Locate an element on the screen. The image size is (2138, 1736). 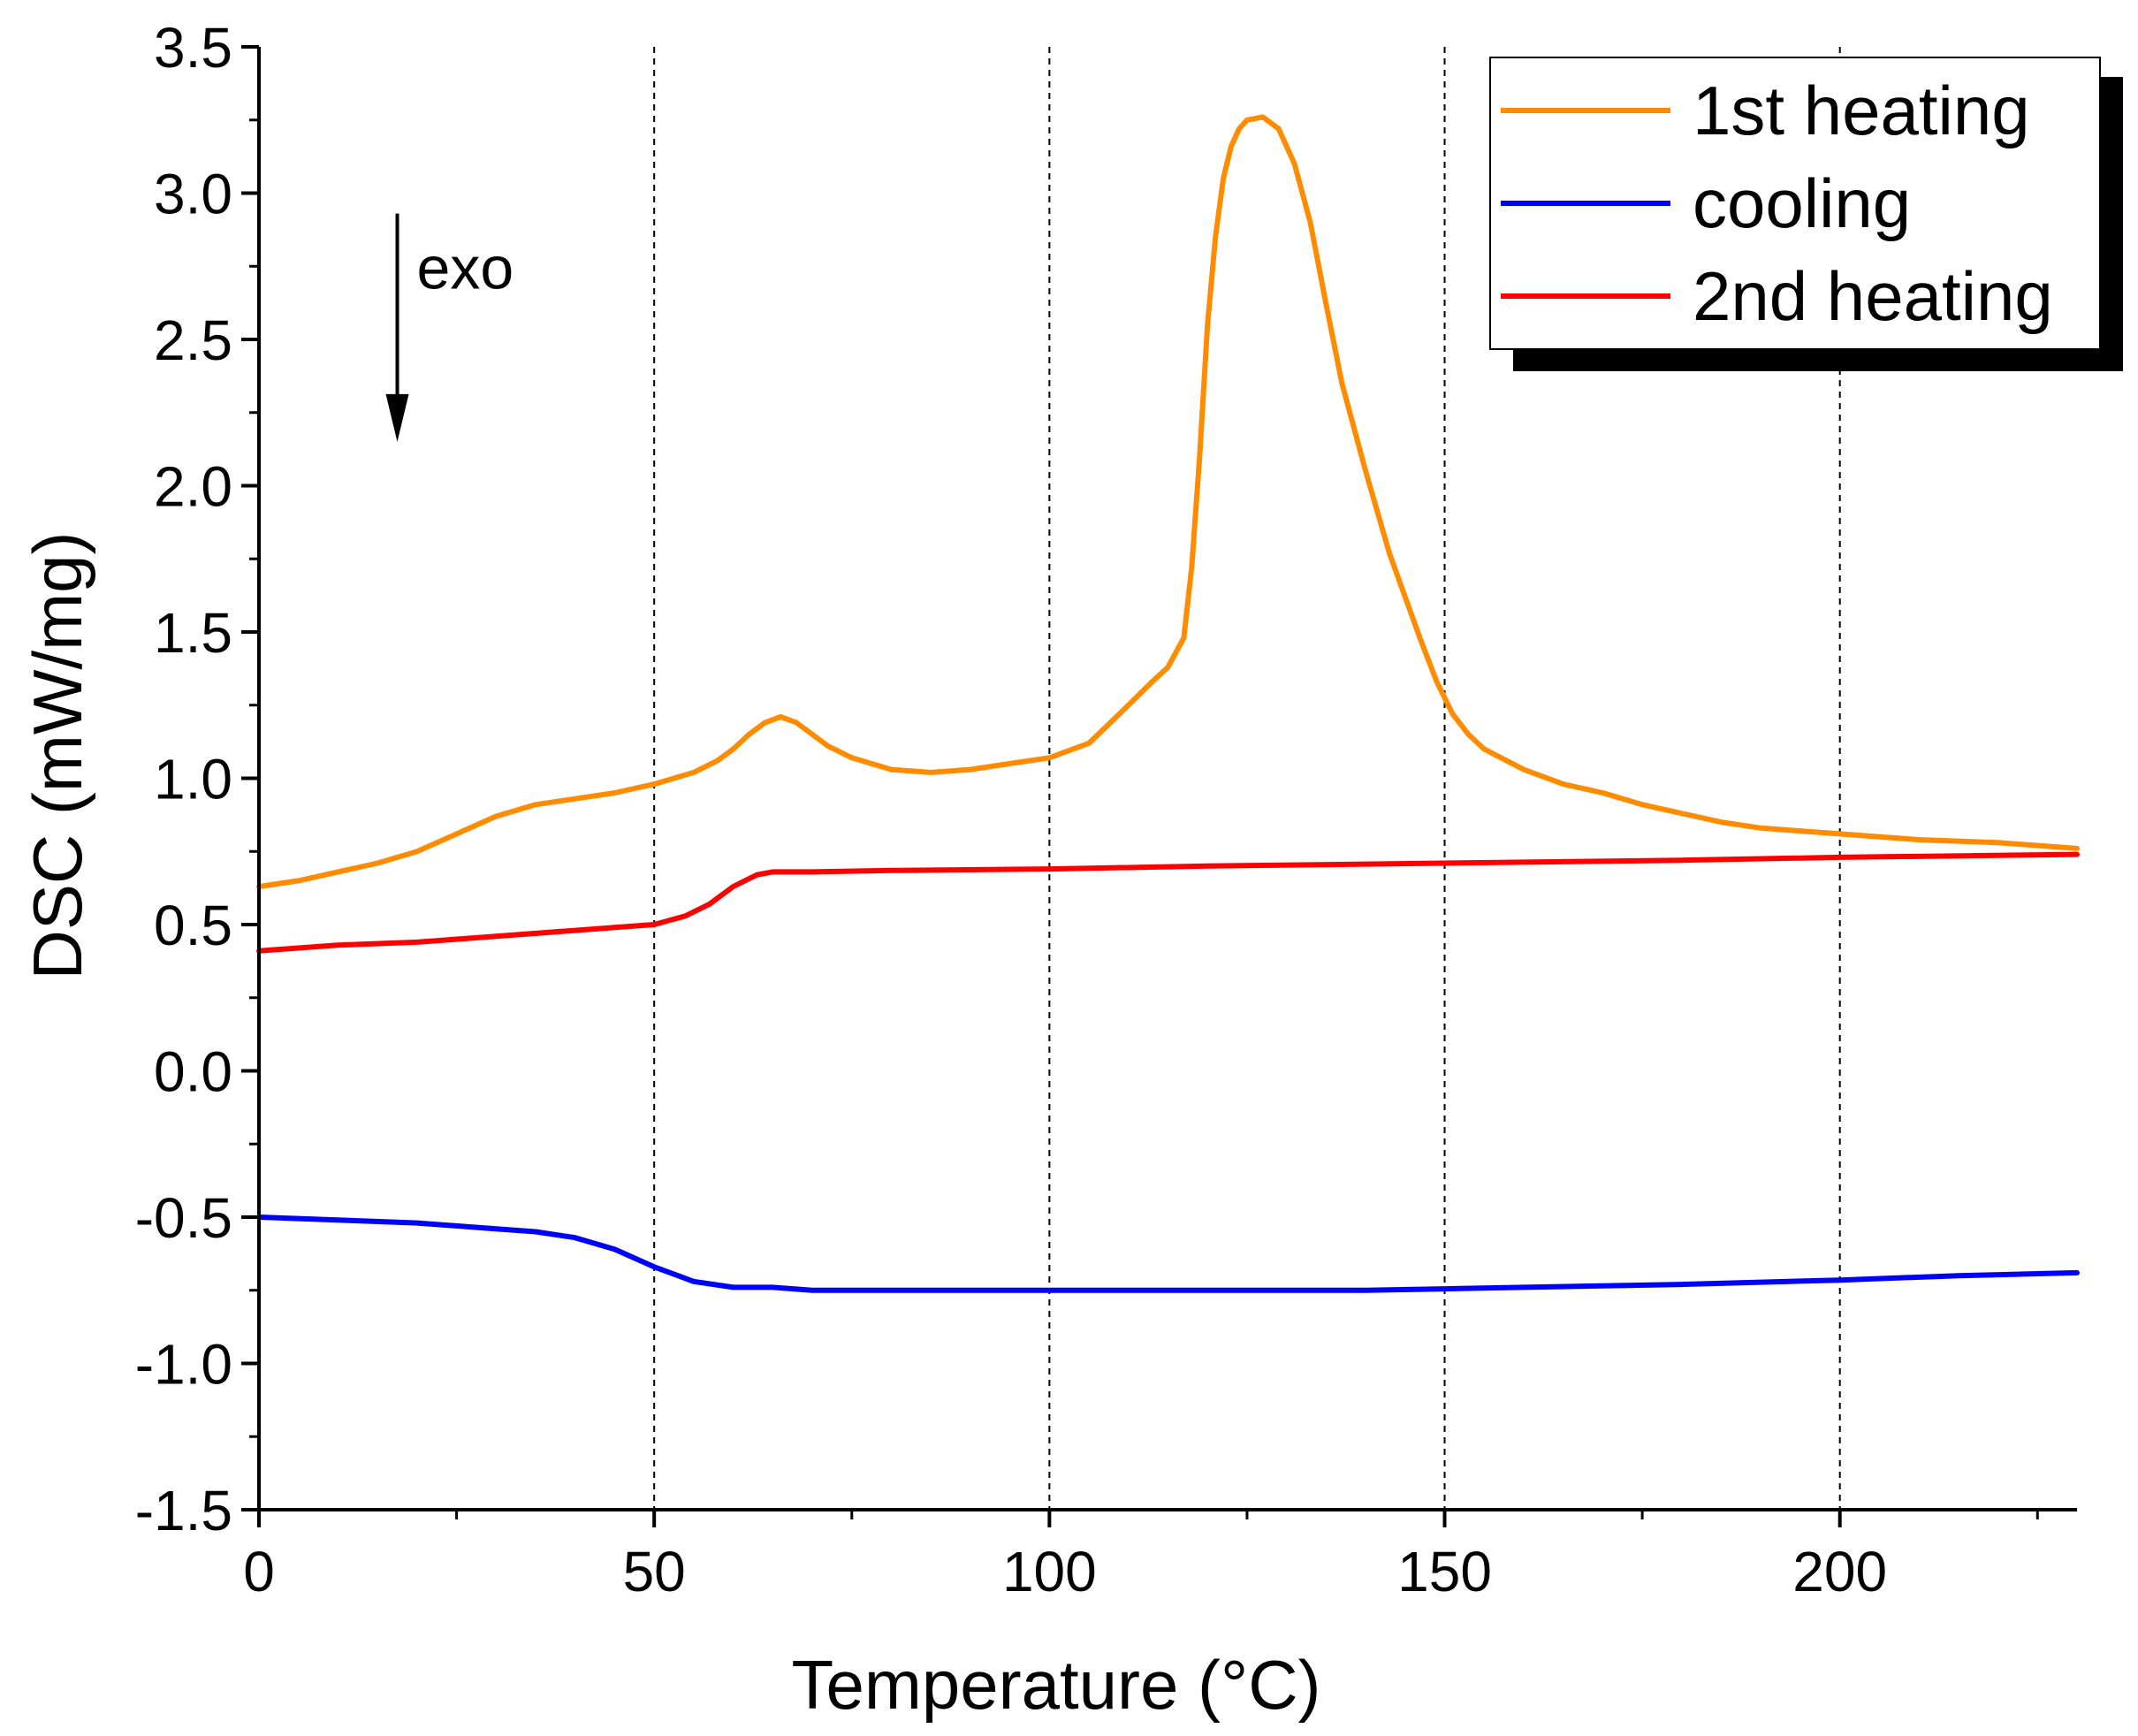
x-tick-label: 0 is located at coordinates (259, 1572).